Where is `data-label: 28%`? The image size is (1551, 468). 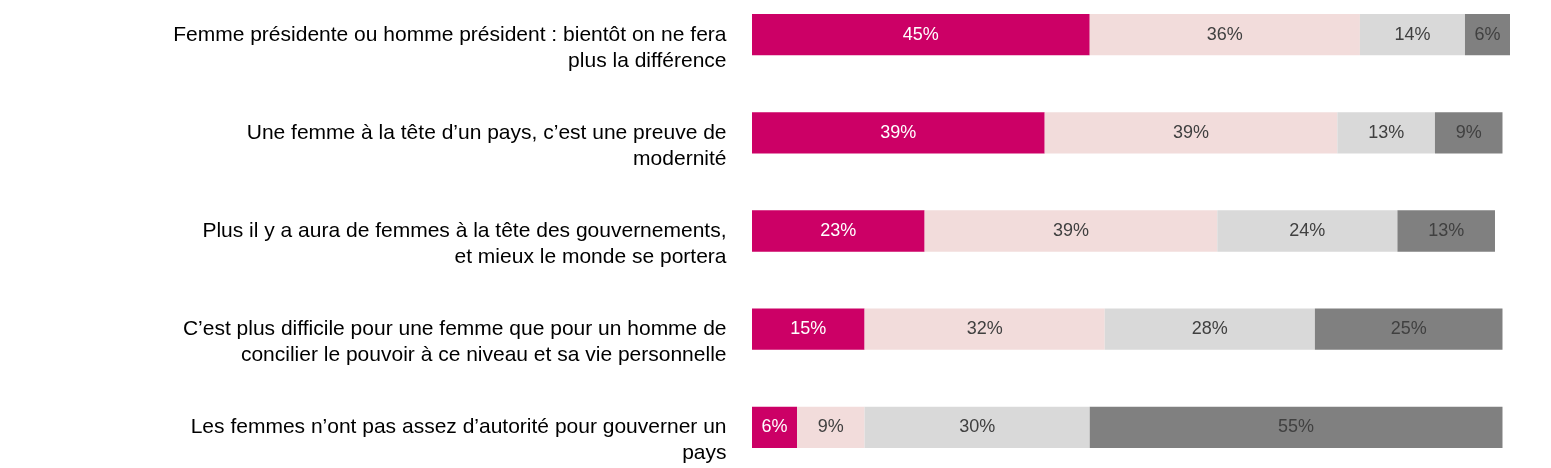
data-label: 28% is located at coordinates (1209, 328).